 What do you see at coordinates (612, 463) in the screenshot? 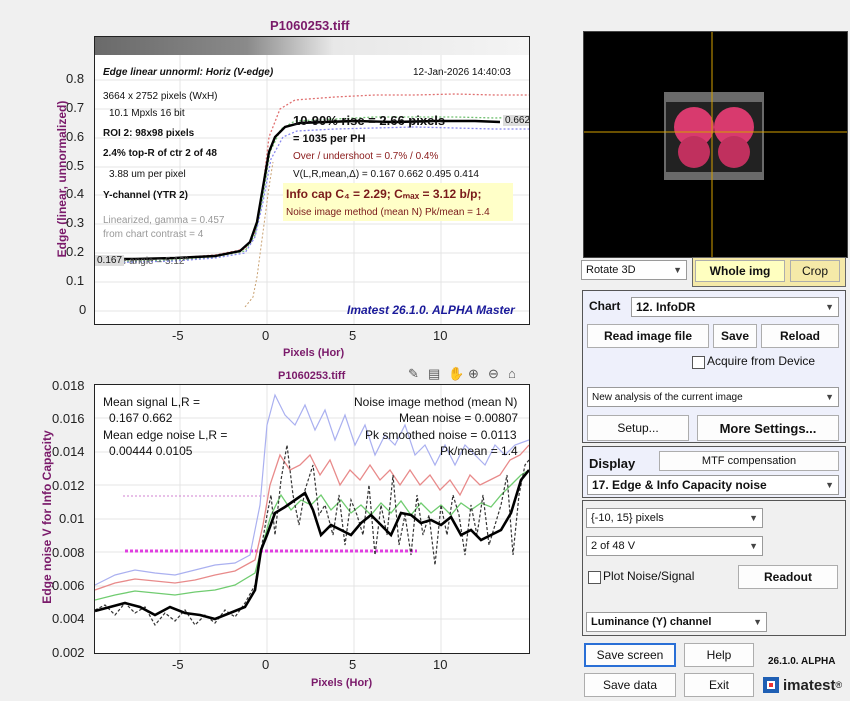
I see `display-label: Display` at bounding box center [612, 463].